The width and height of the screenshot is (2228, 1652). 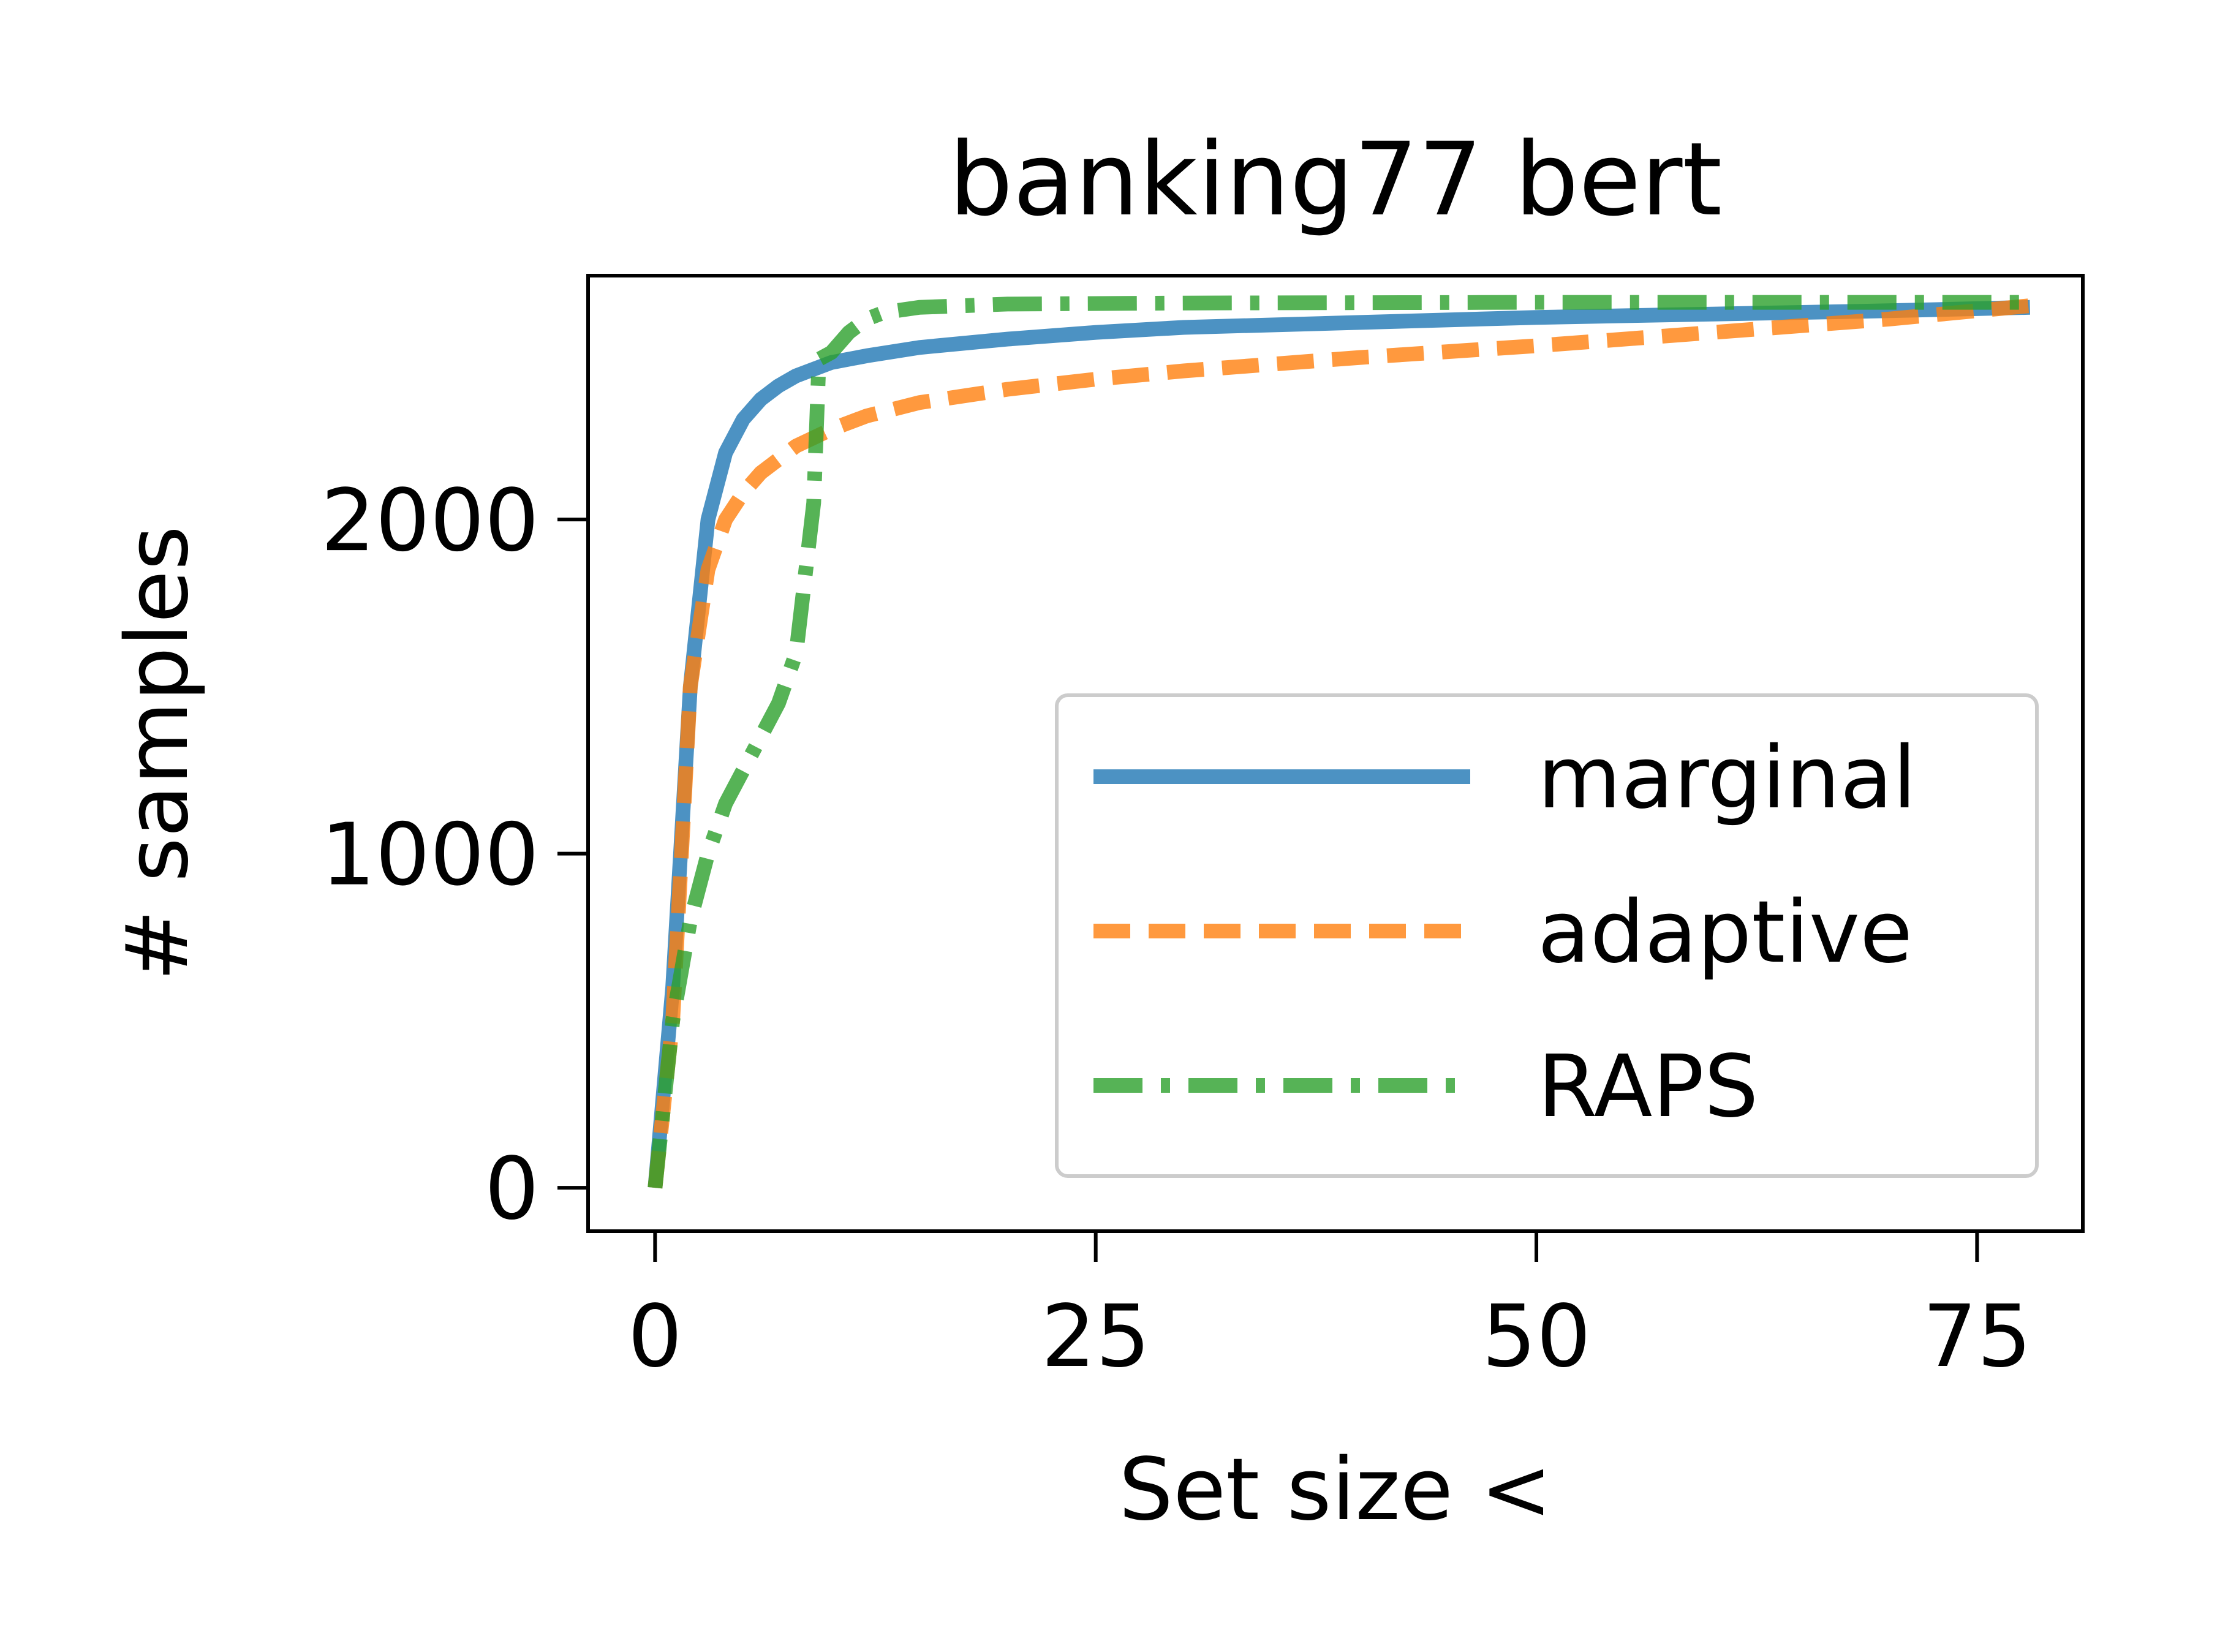 What do you see at coordinates (430, 521) in the screenshot?
I see `y-tick-label-2000: 2000` at bounding box center [430, 521].